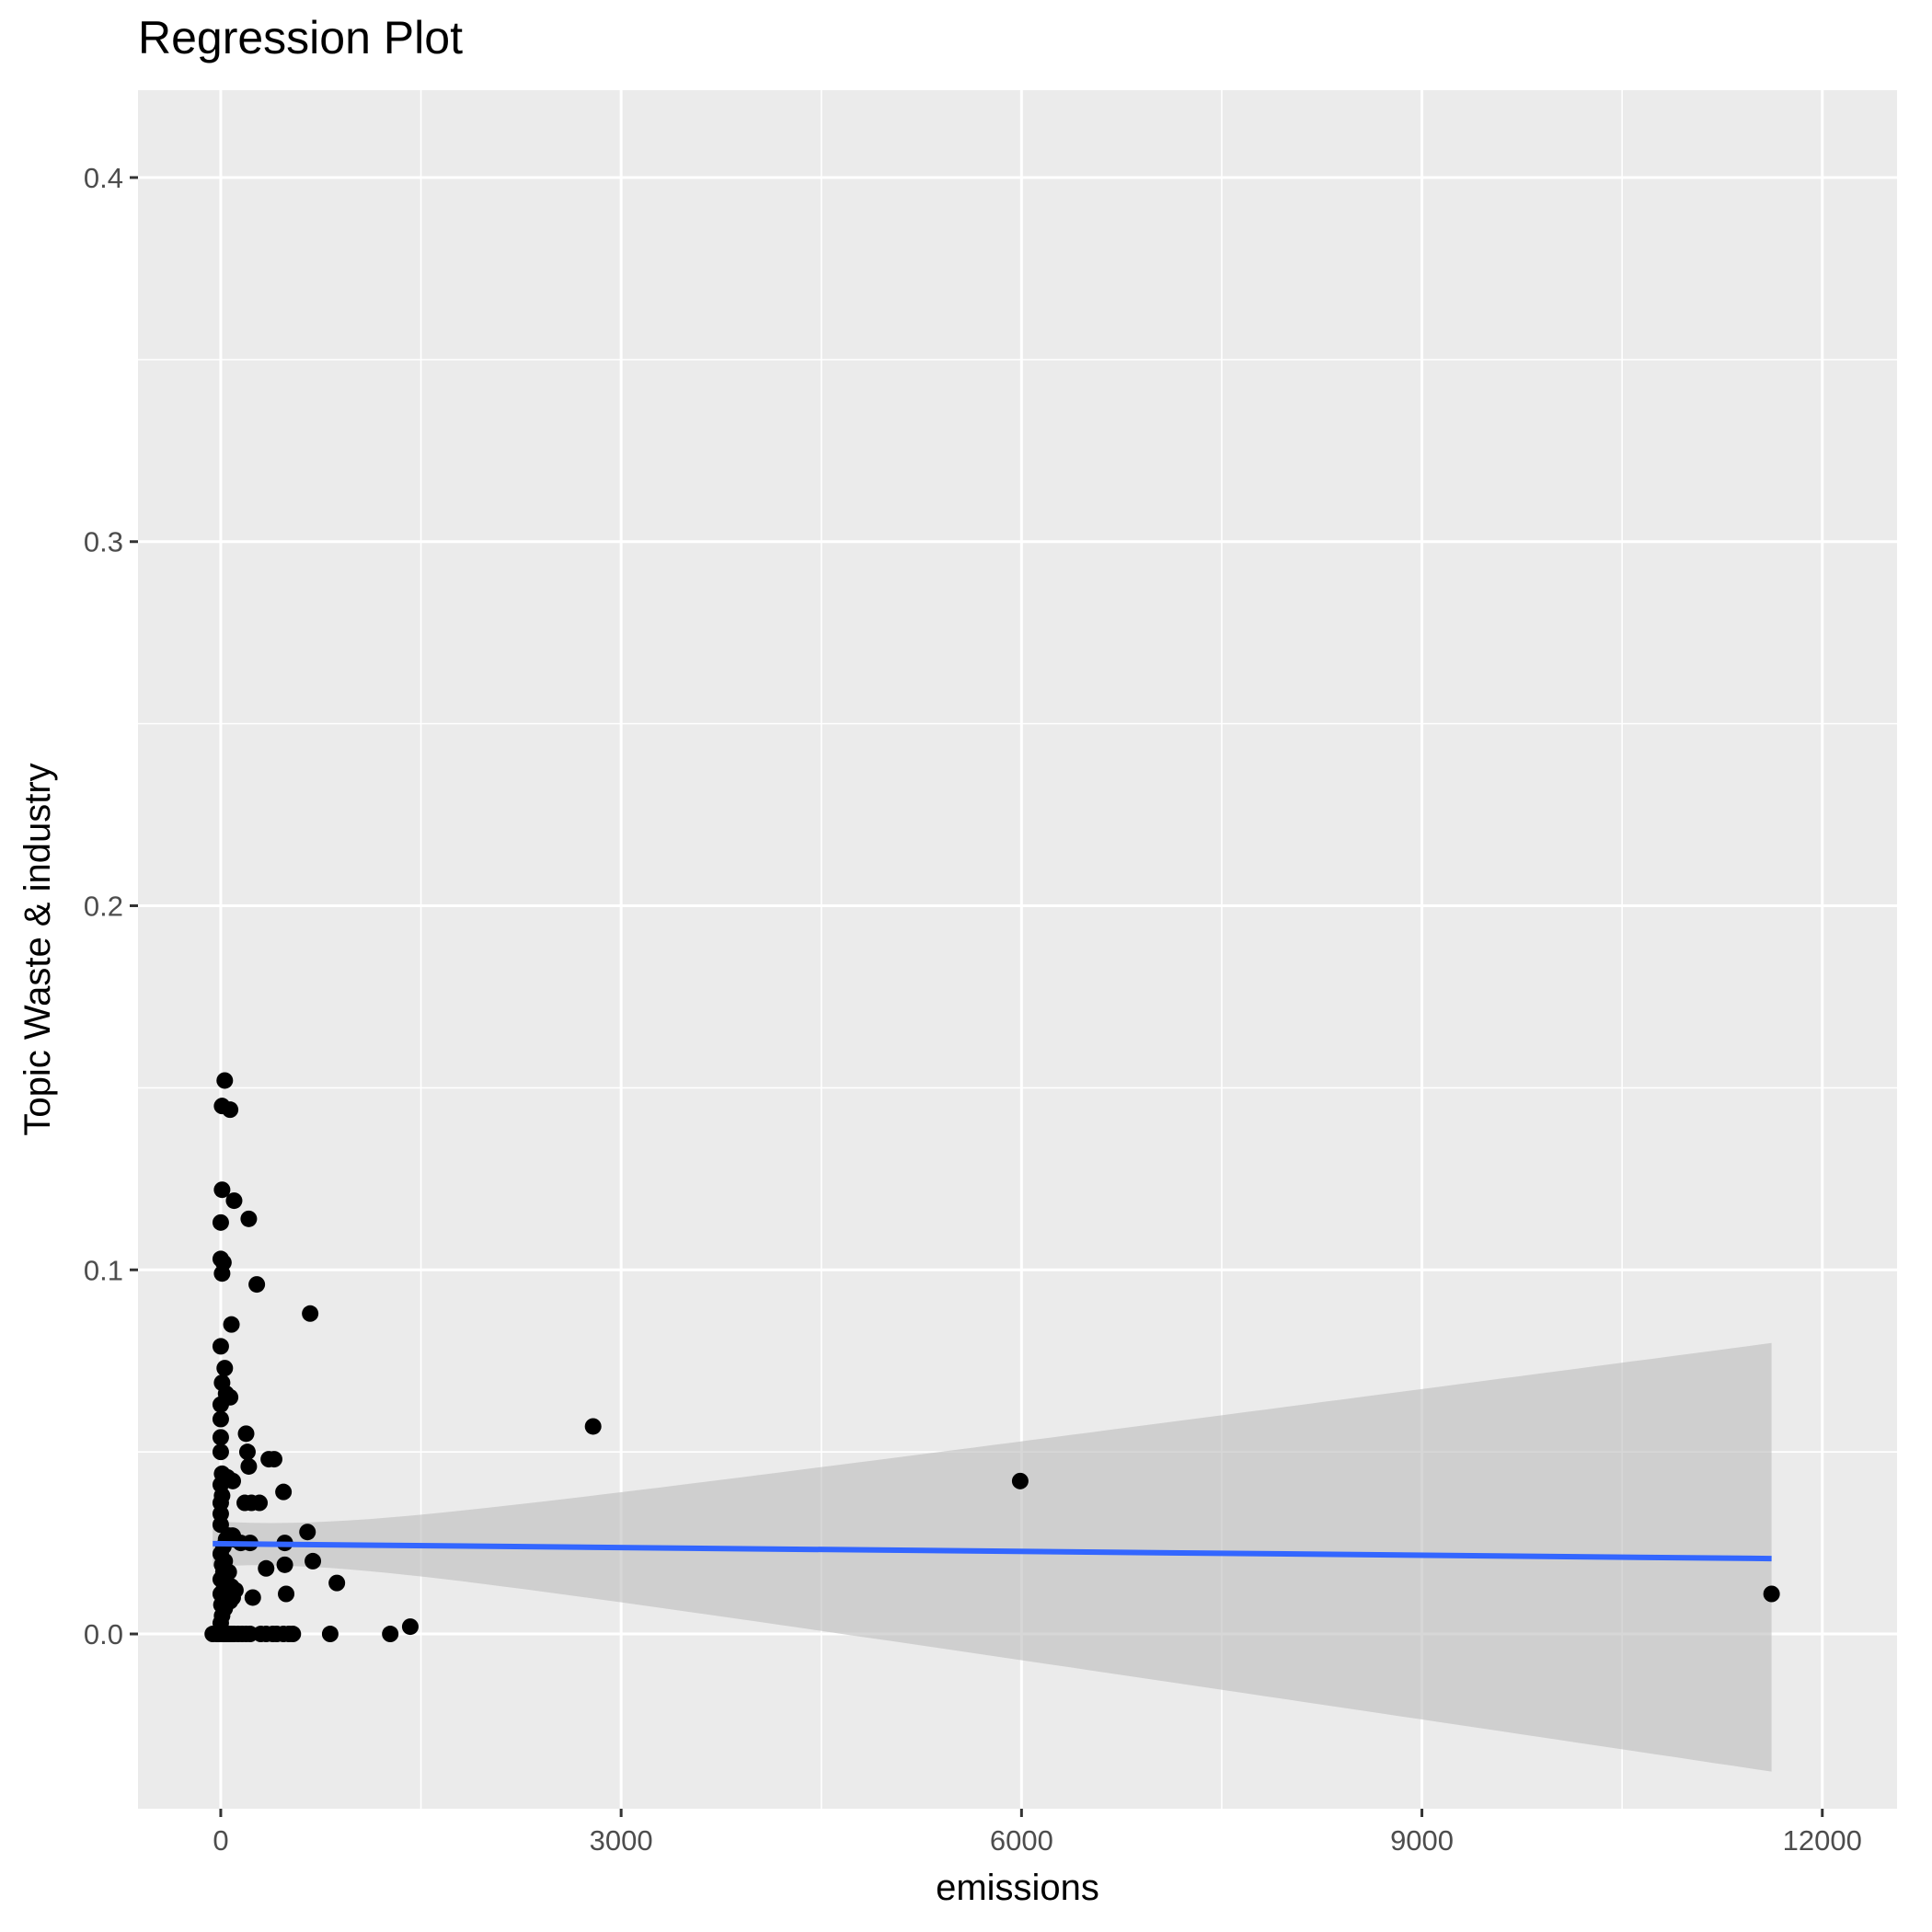 The width and height of the screenshot is (1932, 1932). I want to click on x-tick-label: 6000, so click(1021, 1840).